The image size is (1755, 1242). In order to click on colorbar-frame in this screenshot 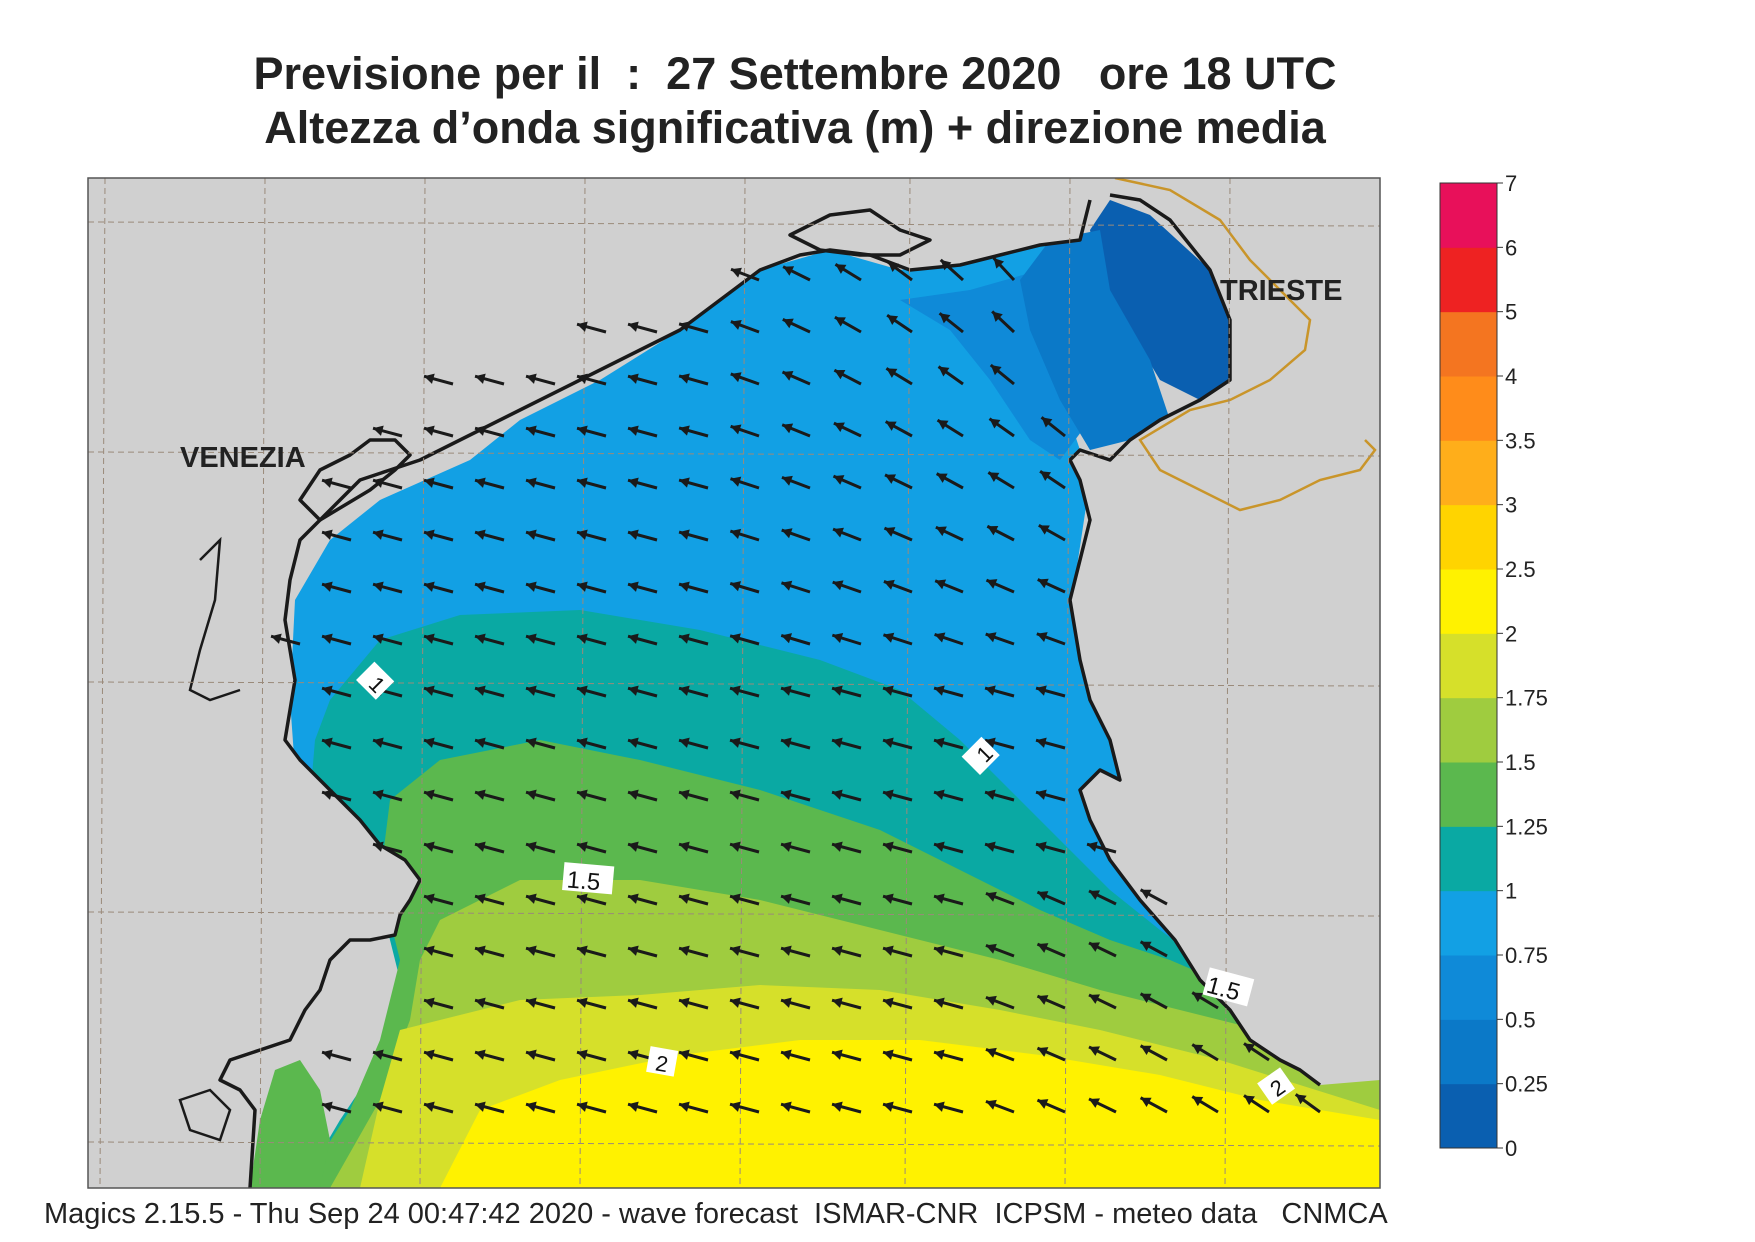, I will do `click(1468, 665)`.